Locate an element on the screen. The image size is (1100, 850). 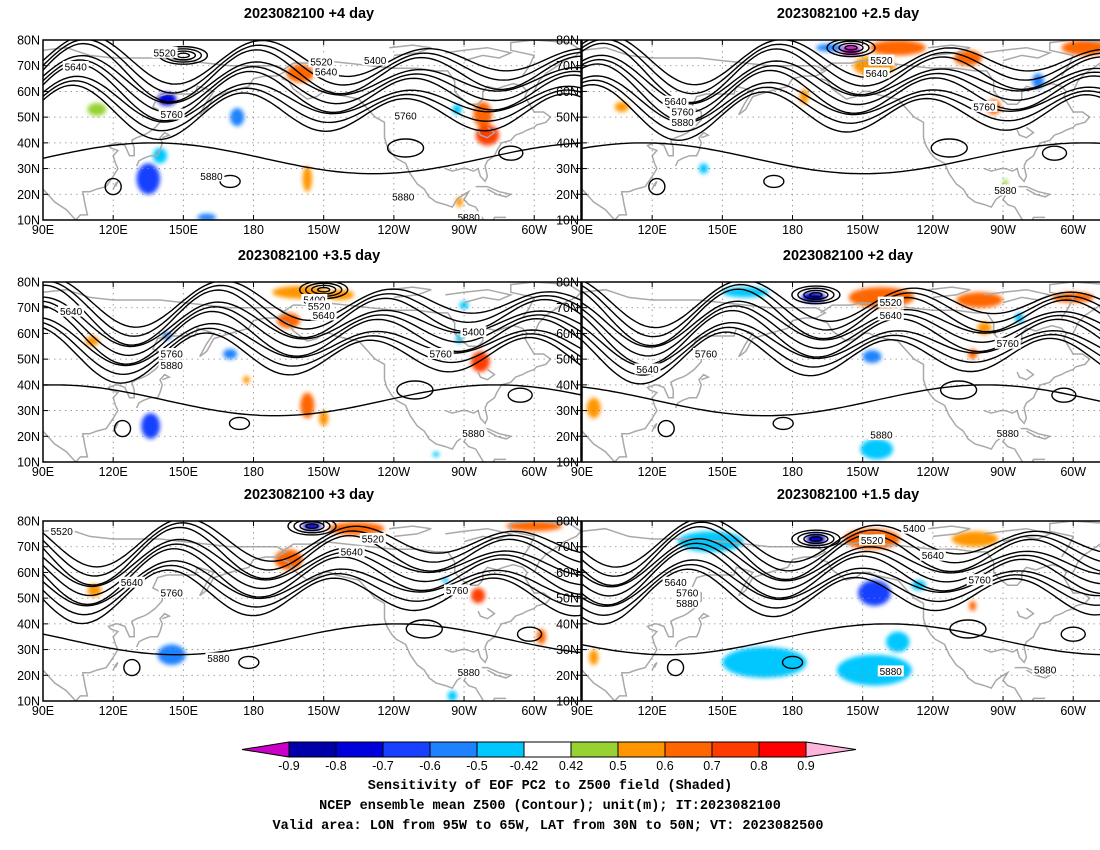
colorbar-label: -0.8 is located at coordinates (336, 766).